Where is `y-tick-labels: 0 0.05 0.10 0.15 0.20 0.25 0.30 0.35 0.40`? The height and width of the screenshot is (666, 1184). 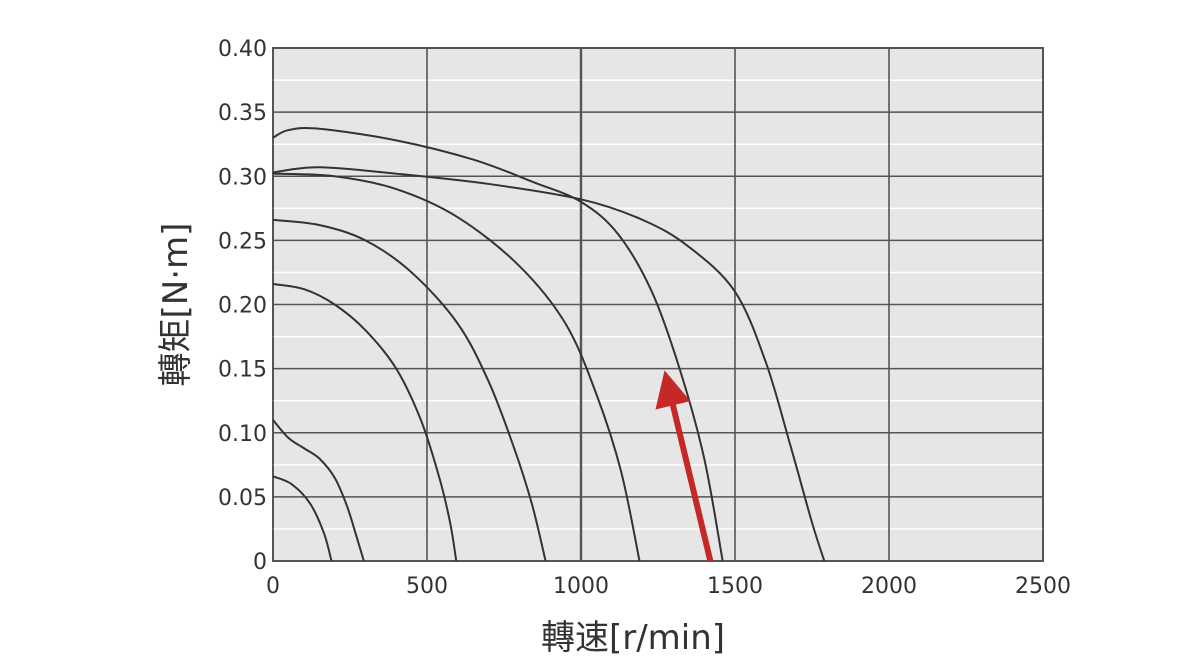 y-tick-labels: 0 0.05 0.10 0.15 0.20 0.25 0.30 0.35 0.40 is located at coordinates (242, 306).